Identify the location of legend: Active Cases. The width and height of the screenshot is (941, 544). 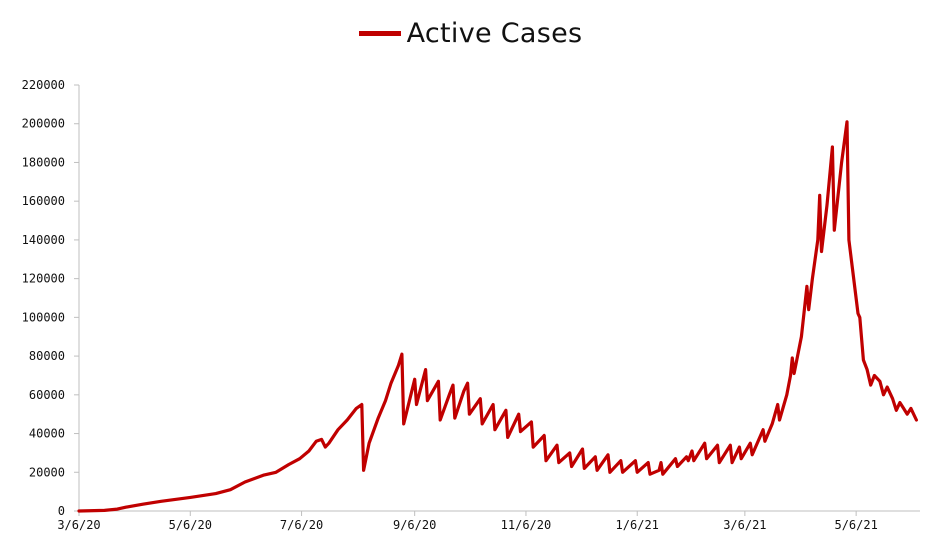
(470, 33).